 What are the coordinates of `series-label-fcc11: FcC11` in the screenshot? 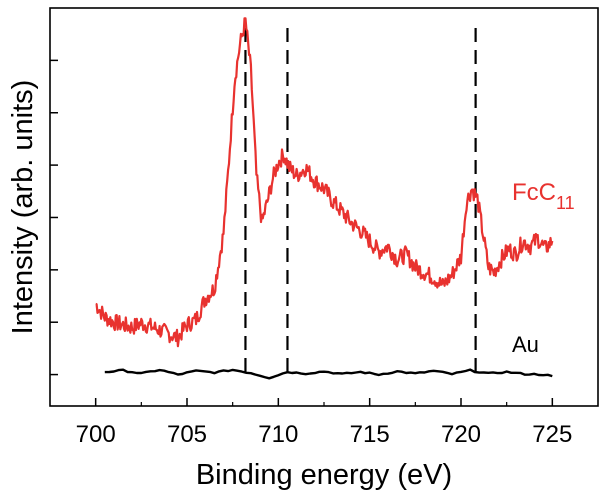 It's located at (543, 196).